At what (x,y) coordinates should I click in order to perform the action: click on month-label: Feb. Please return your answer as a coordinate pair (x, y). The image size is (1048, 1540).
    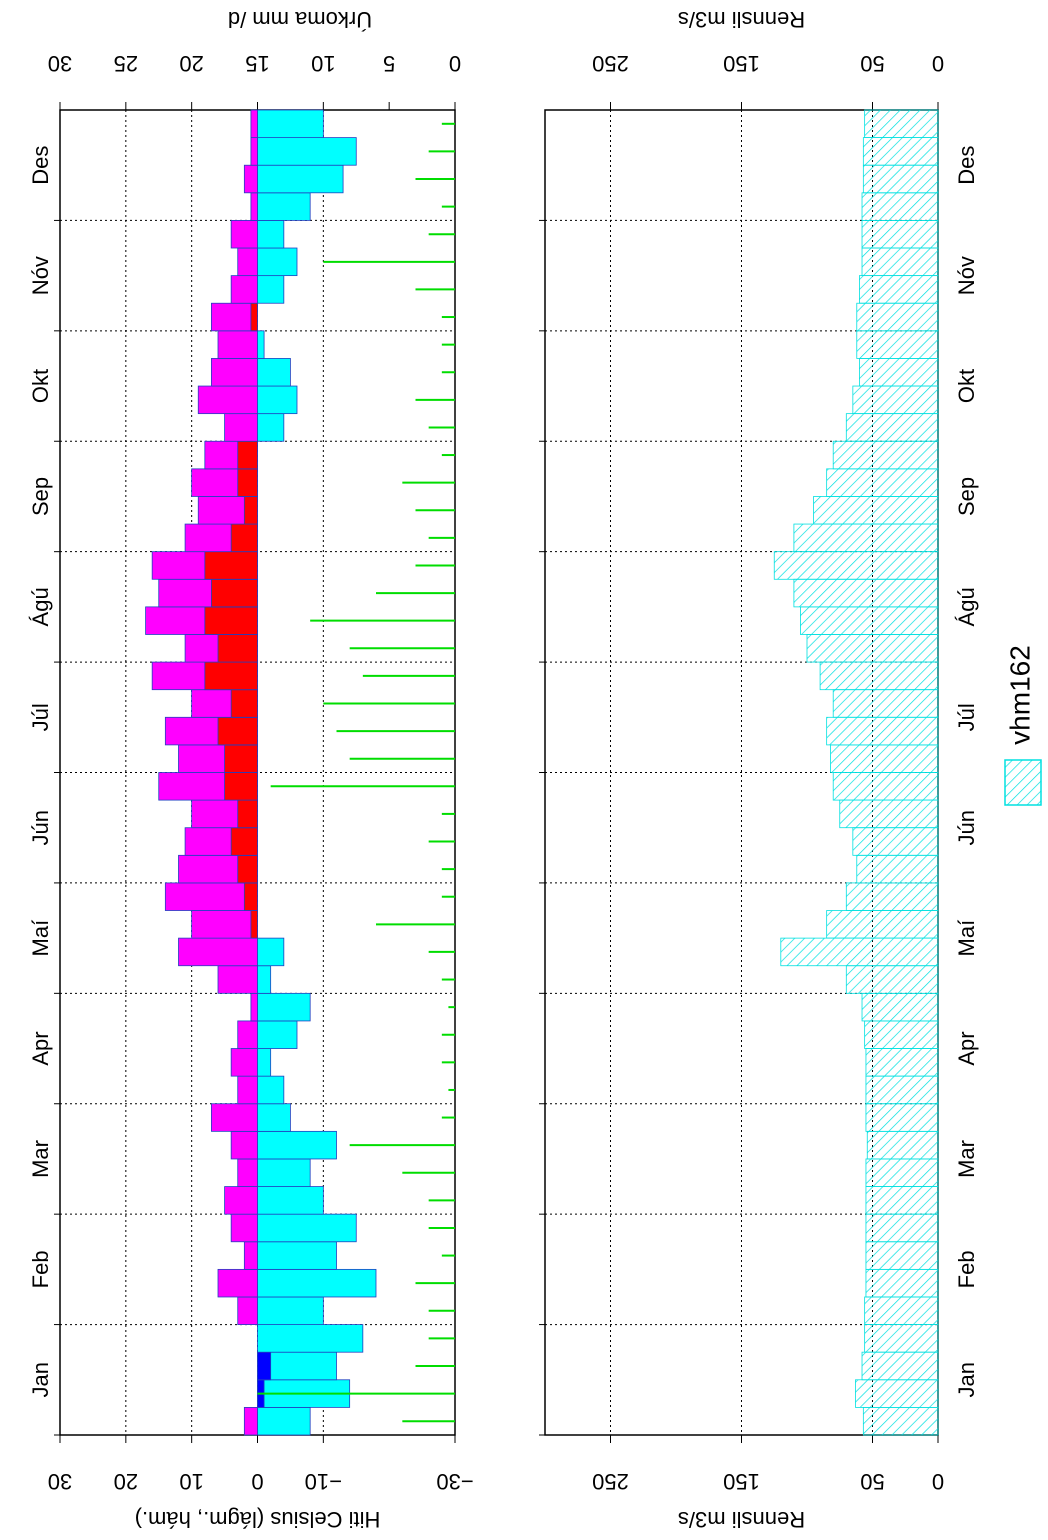
    Looking at the image, I should click on (966, 1269).